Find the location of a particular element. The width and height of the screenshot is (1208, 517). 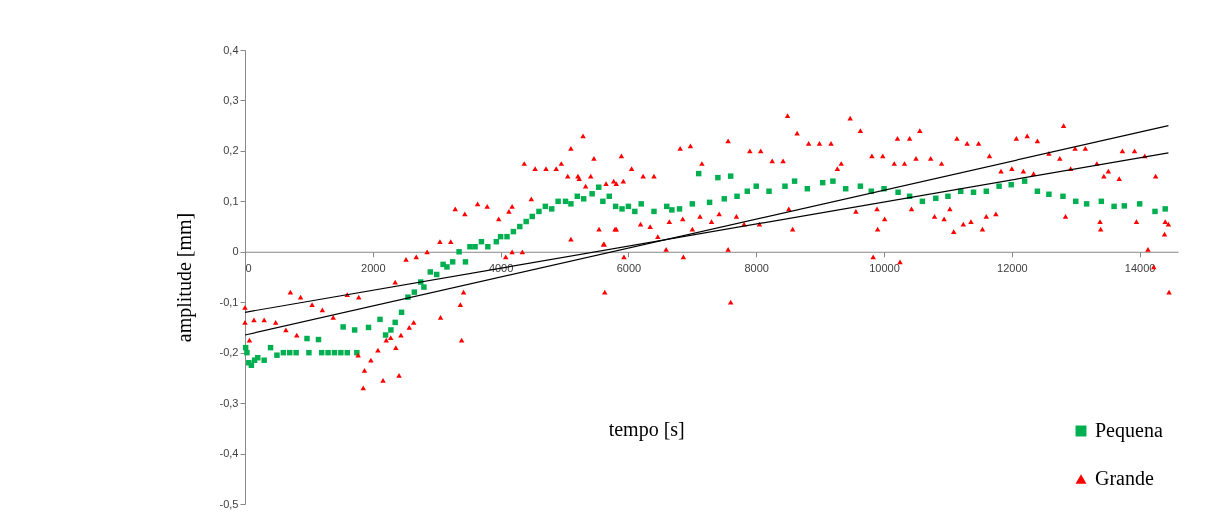

y-tick-label: -0,1 is located at coordinates (229, 301).